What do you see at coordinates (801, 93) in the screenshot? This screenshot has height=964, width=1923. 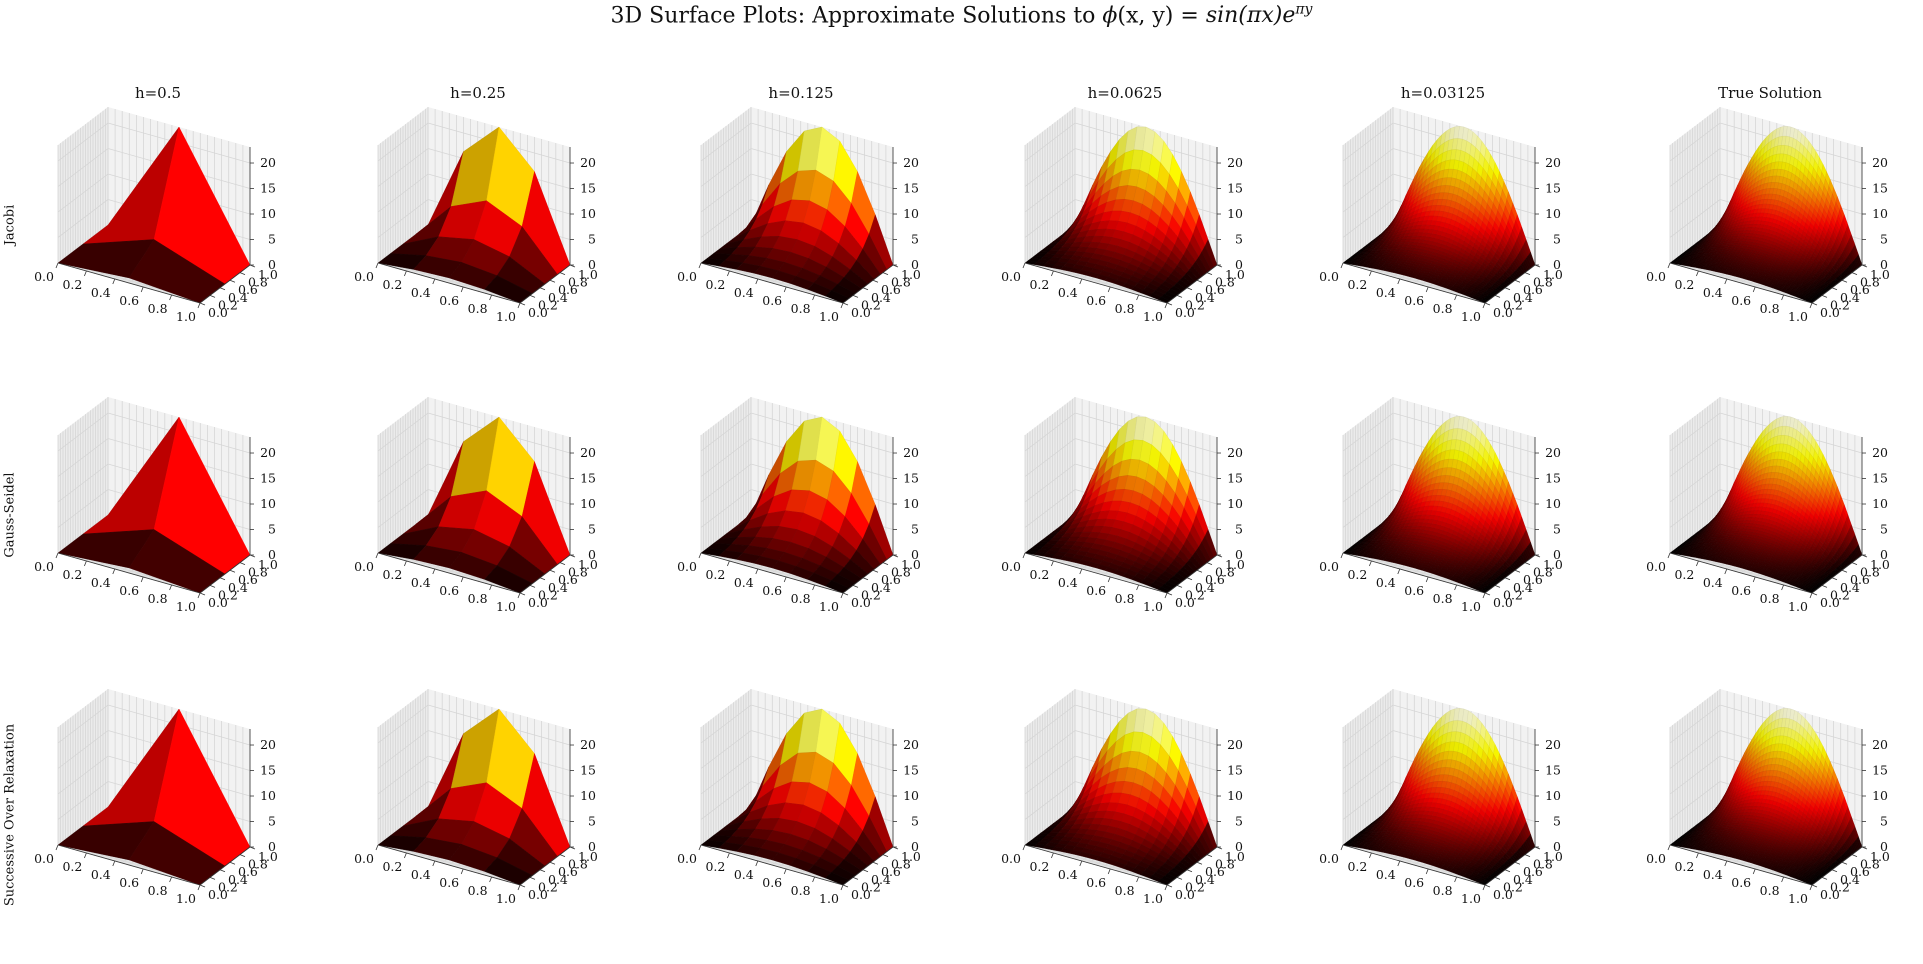 I see `column-title-h-0-125: h=0.125` at bounding box center [801, 93].